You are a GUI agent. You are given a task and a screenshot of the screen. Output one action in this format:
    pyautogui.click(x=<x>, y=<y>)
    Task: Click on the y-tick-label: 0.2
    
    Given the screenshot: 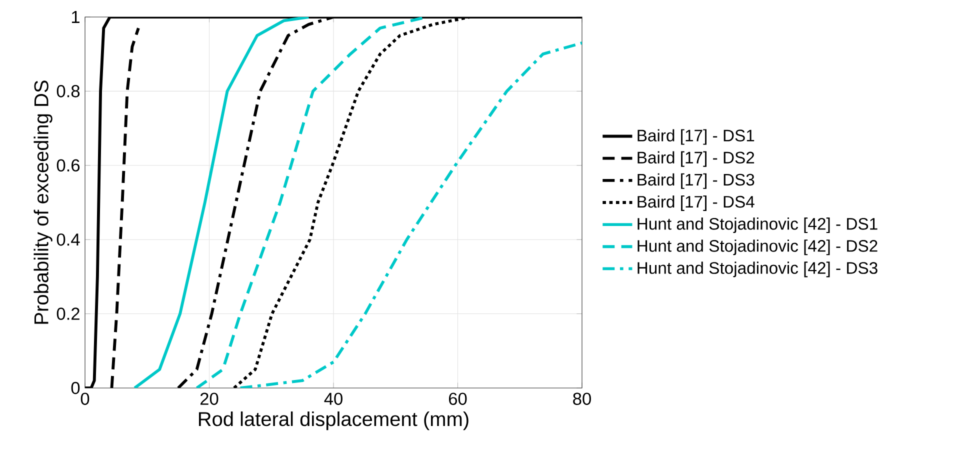 What is the action you would take?
    pyautogui.click(x=68, y=314)
    